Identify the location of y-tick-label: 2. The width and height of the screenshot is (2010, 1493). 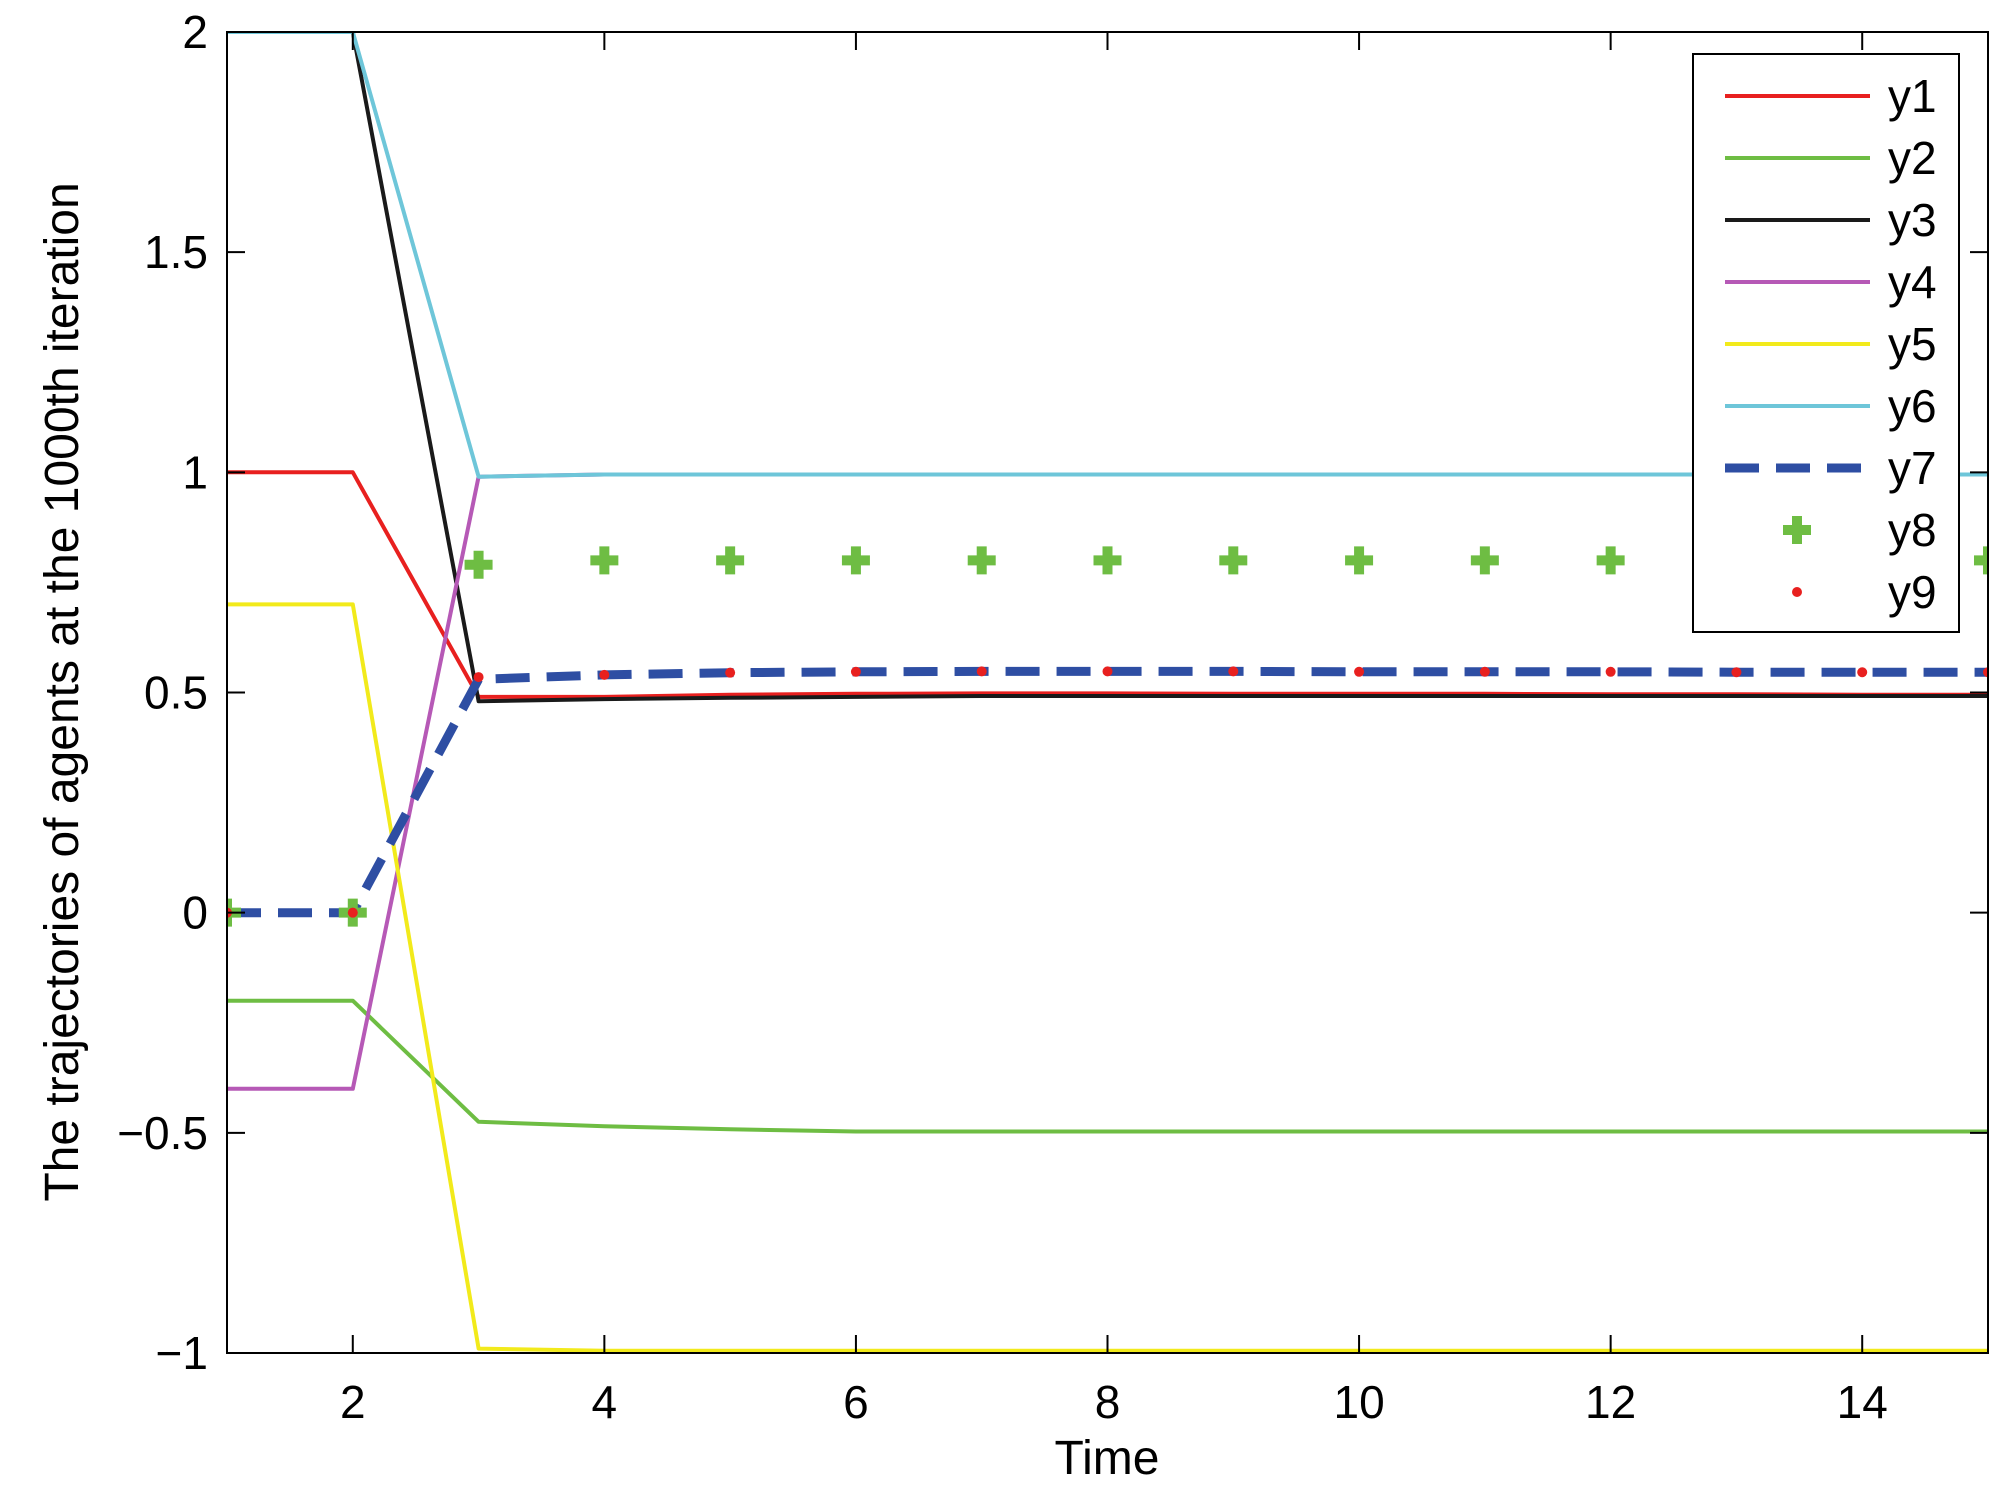
(195, 32).